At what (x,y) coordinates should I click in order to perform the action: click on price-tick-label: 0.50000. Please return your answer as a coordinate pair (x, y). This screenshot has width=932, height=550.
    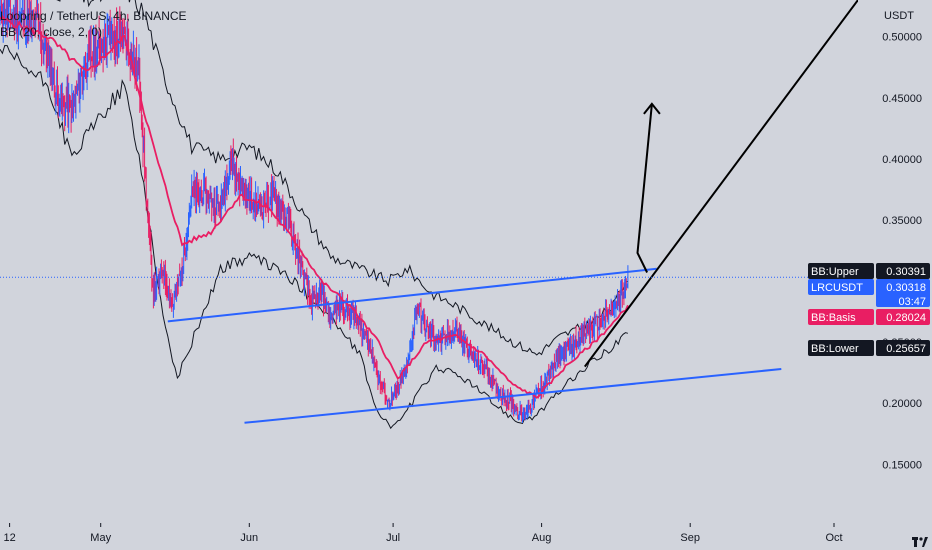
    Looking at the image, I should click on (902, 38).